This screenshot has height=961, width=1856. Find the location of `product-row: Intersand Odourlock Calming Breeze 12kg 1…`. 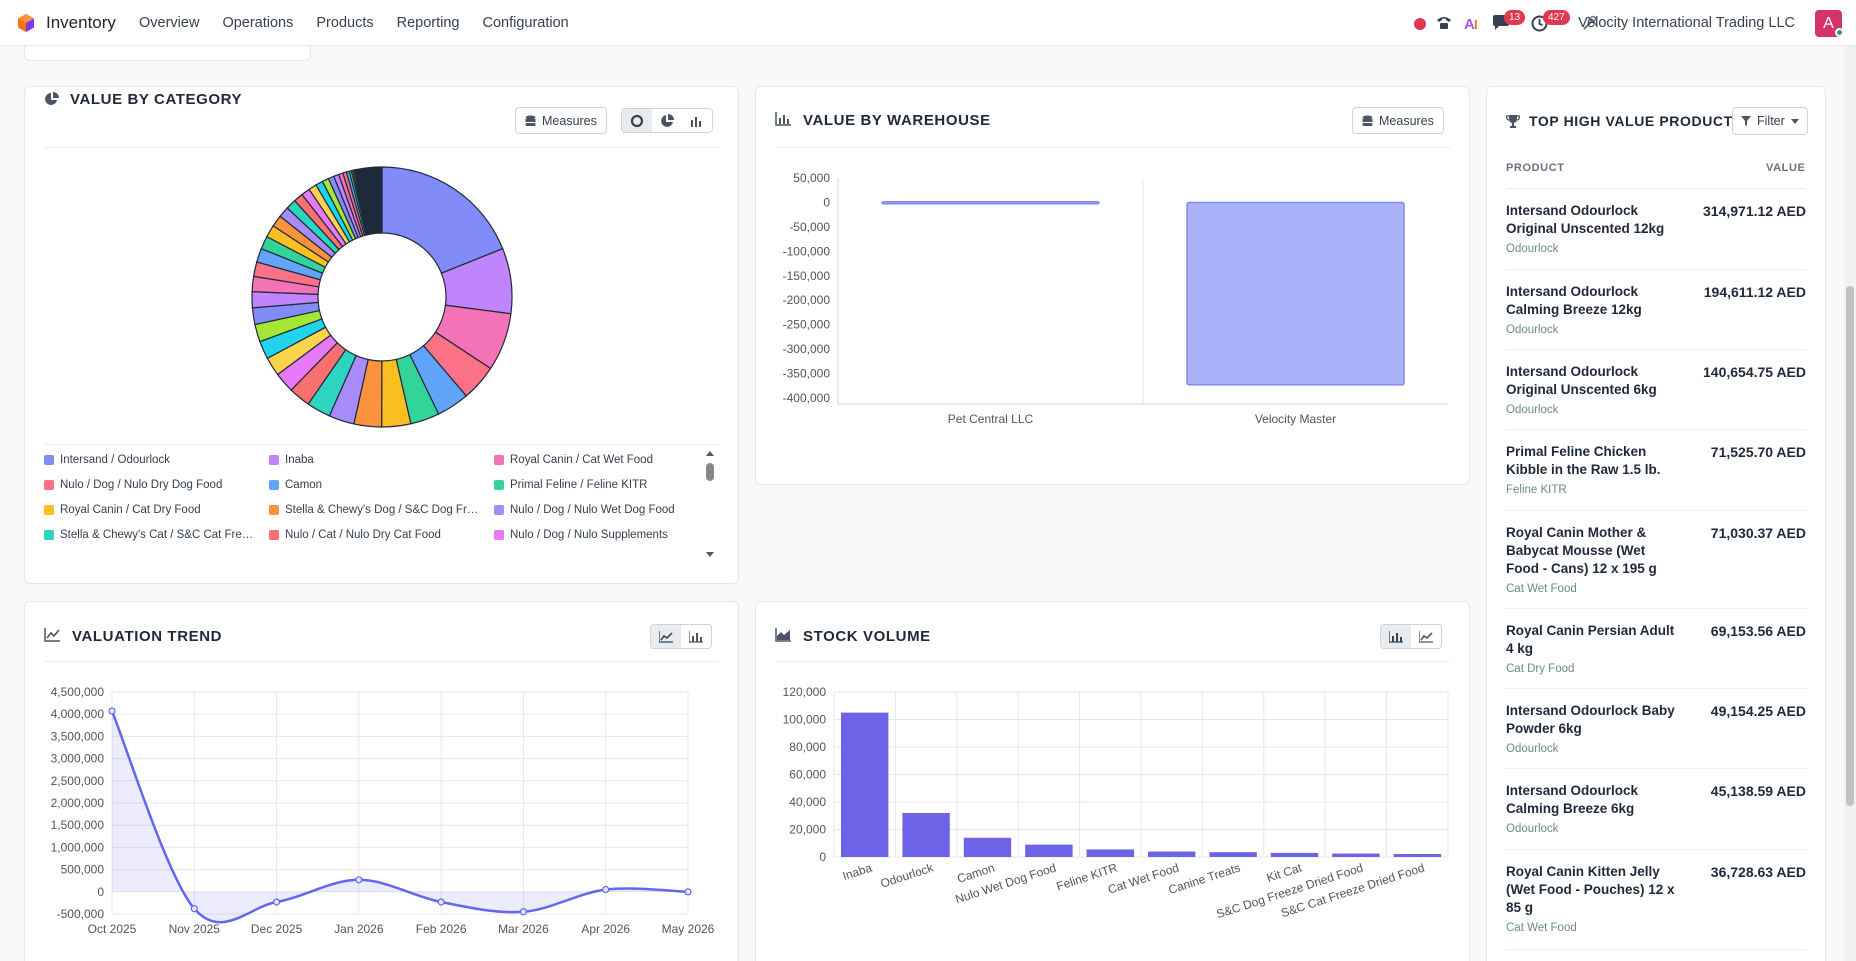

product-row: Intersand Odourlock Calming Breeze 12kg 1… is located at coordinates (1656, 310).